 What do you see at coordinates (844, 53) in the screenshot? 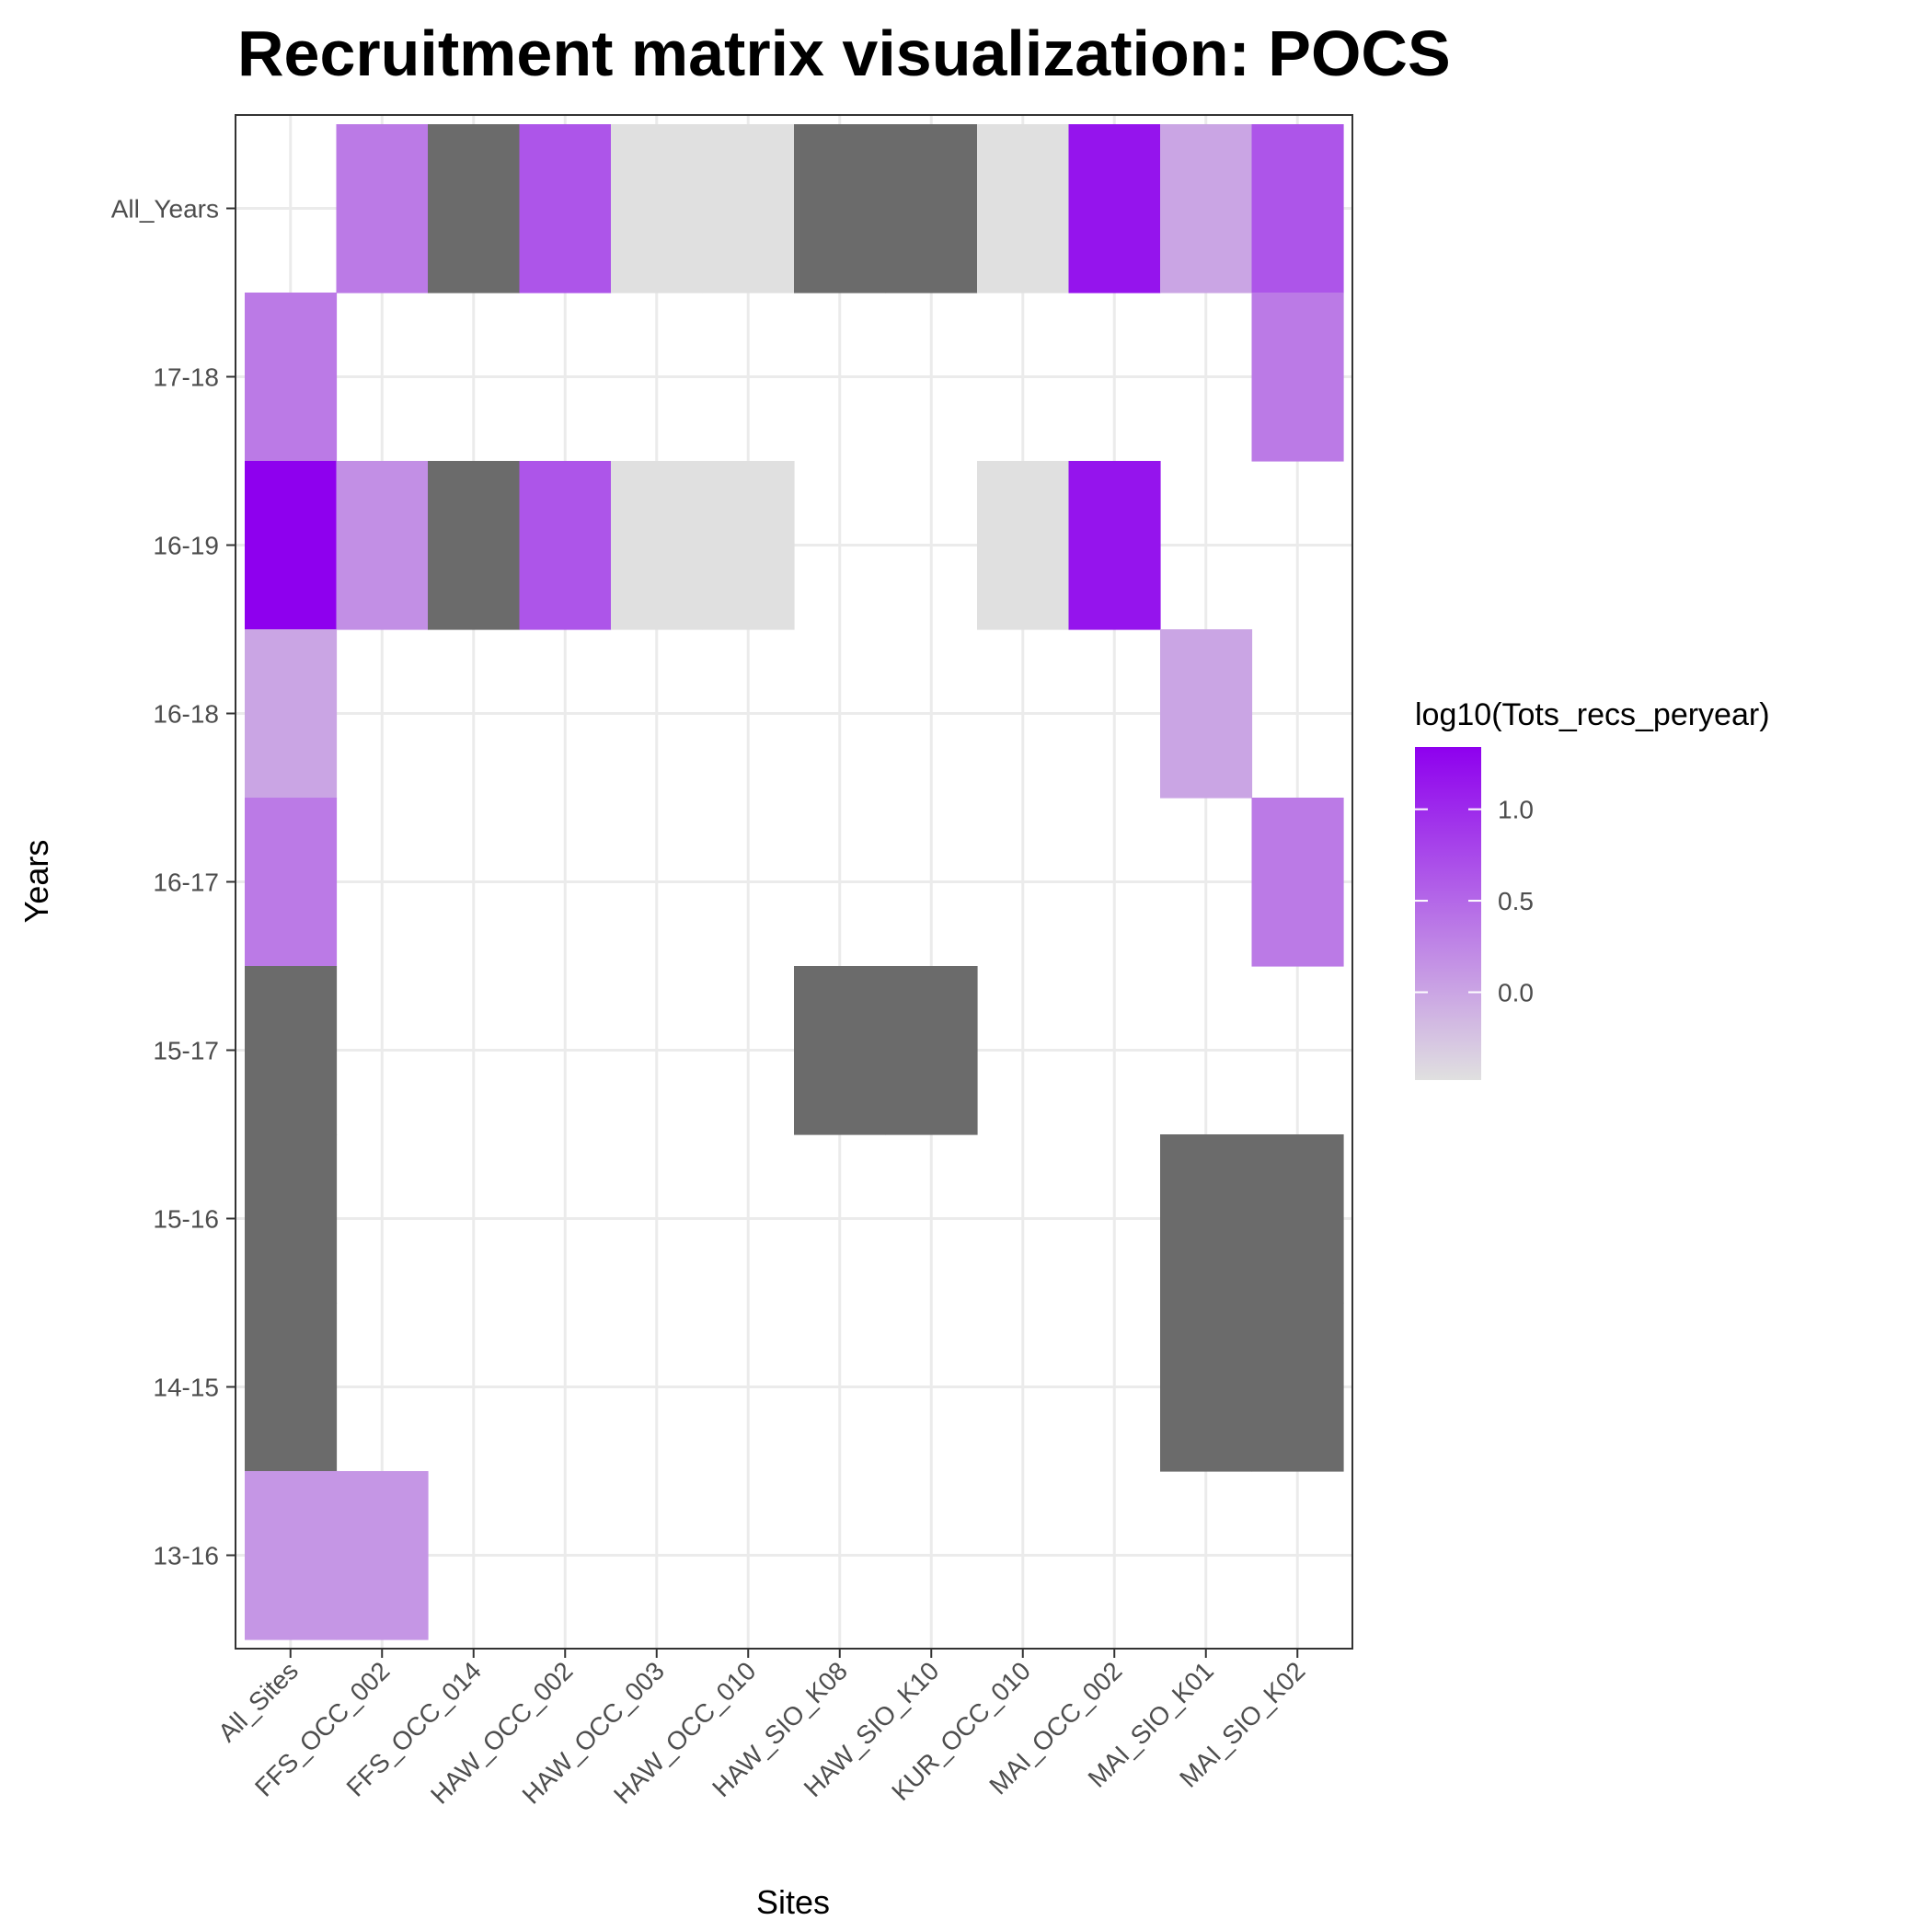
I see `chart-title: Recruitment matrix visualization: POCS` at bounding box center [844, 53].